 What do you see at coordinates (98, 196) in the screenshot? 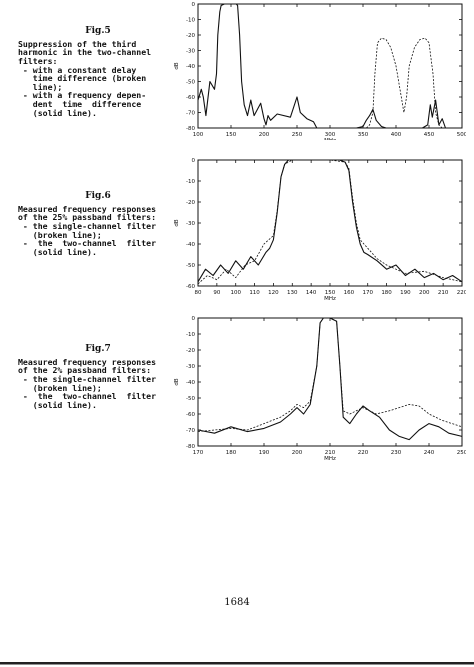
I see `figure-label-fig6: Fig.6` at bounding box center [98, 196].